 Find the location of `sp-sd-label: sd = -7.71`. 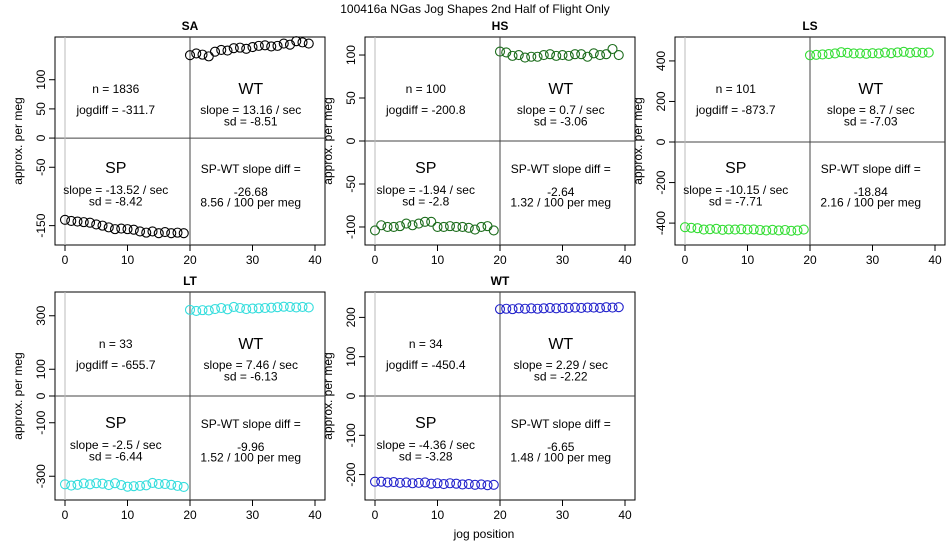

sp-sd-label: sd = -7.71 is located at coordinates (736, 201).